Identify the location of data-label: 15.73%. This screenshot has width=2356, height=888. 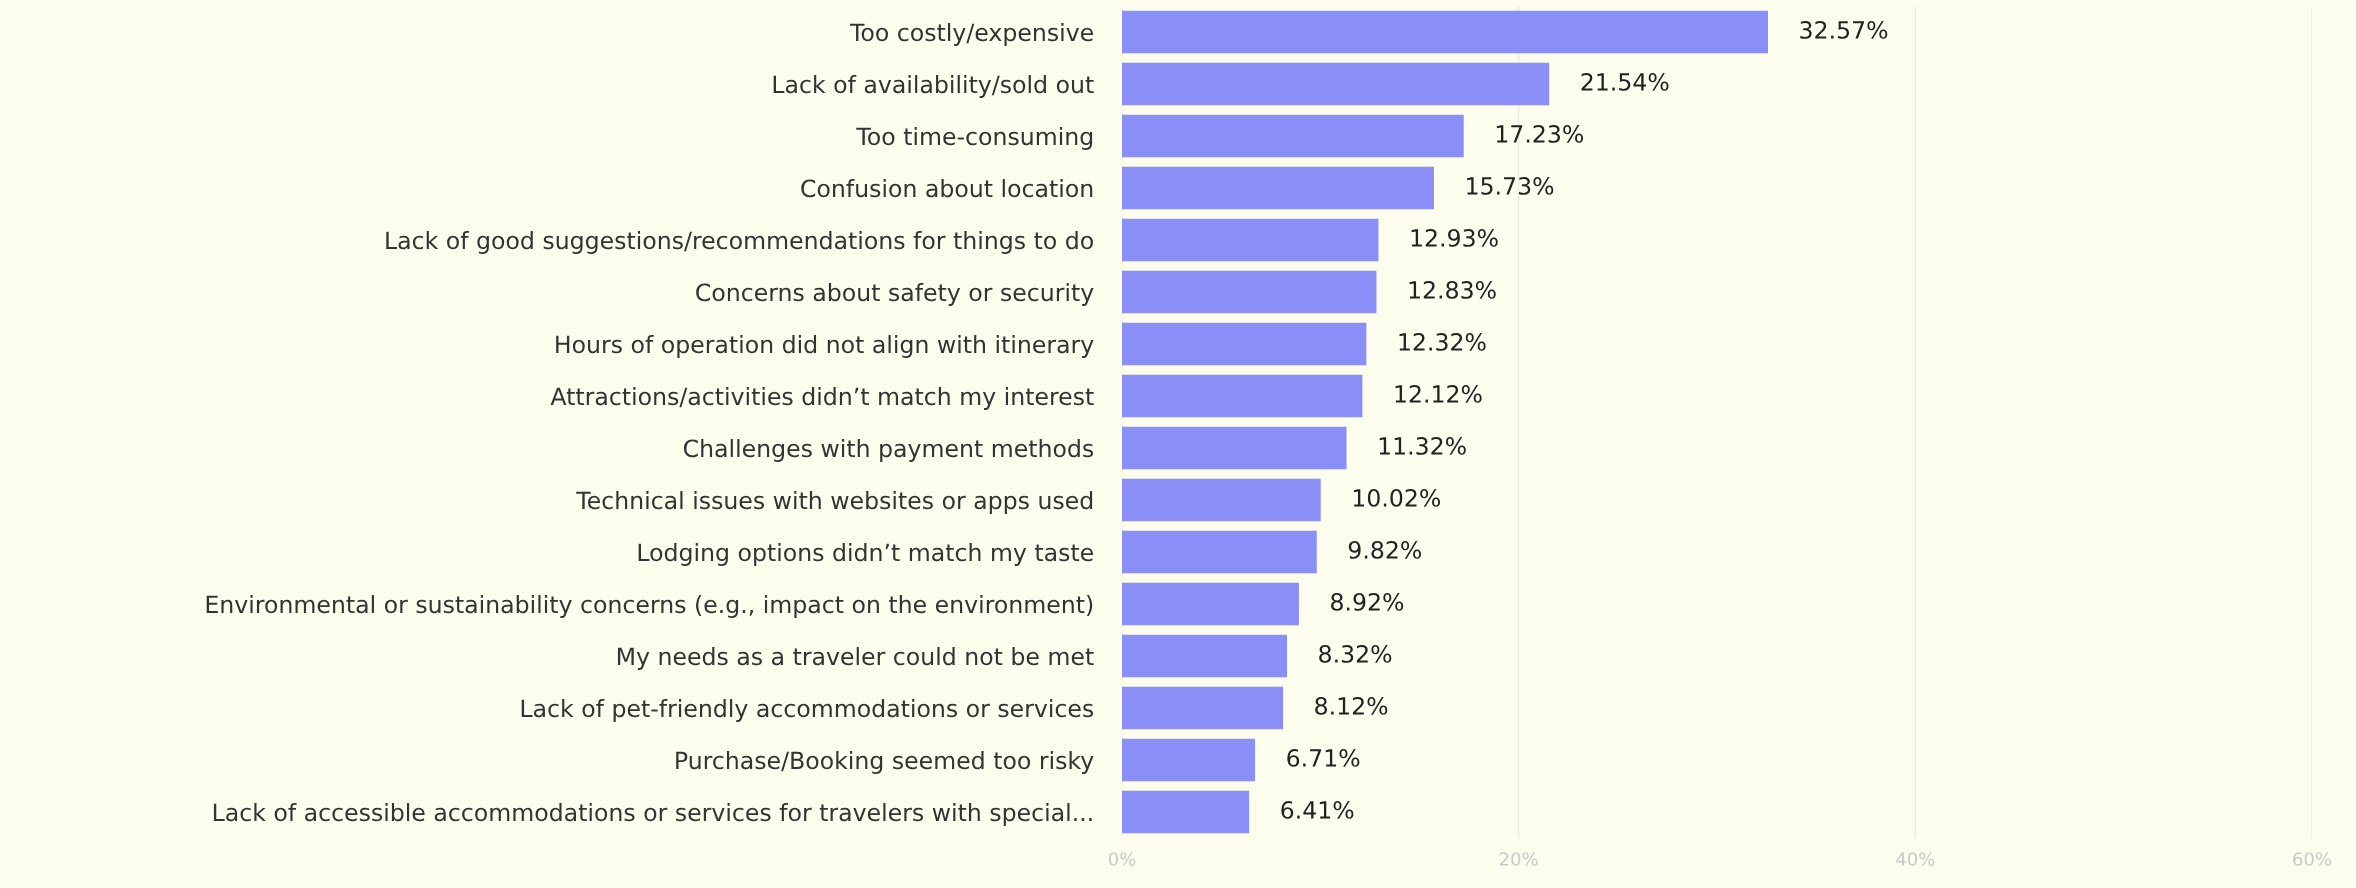
(1510, 185).